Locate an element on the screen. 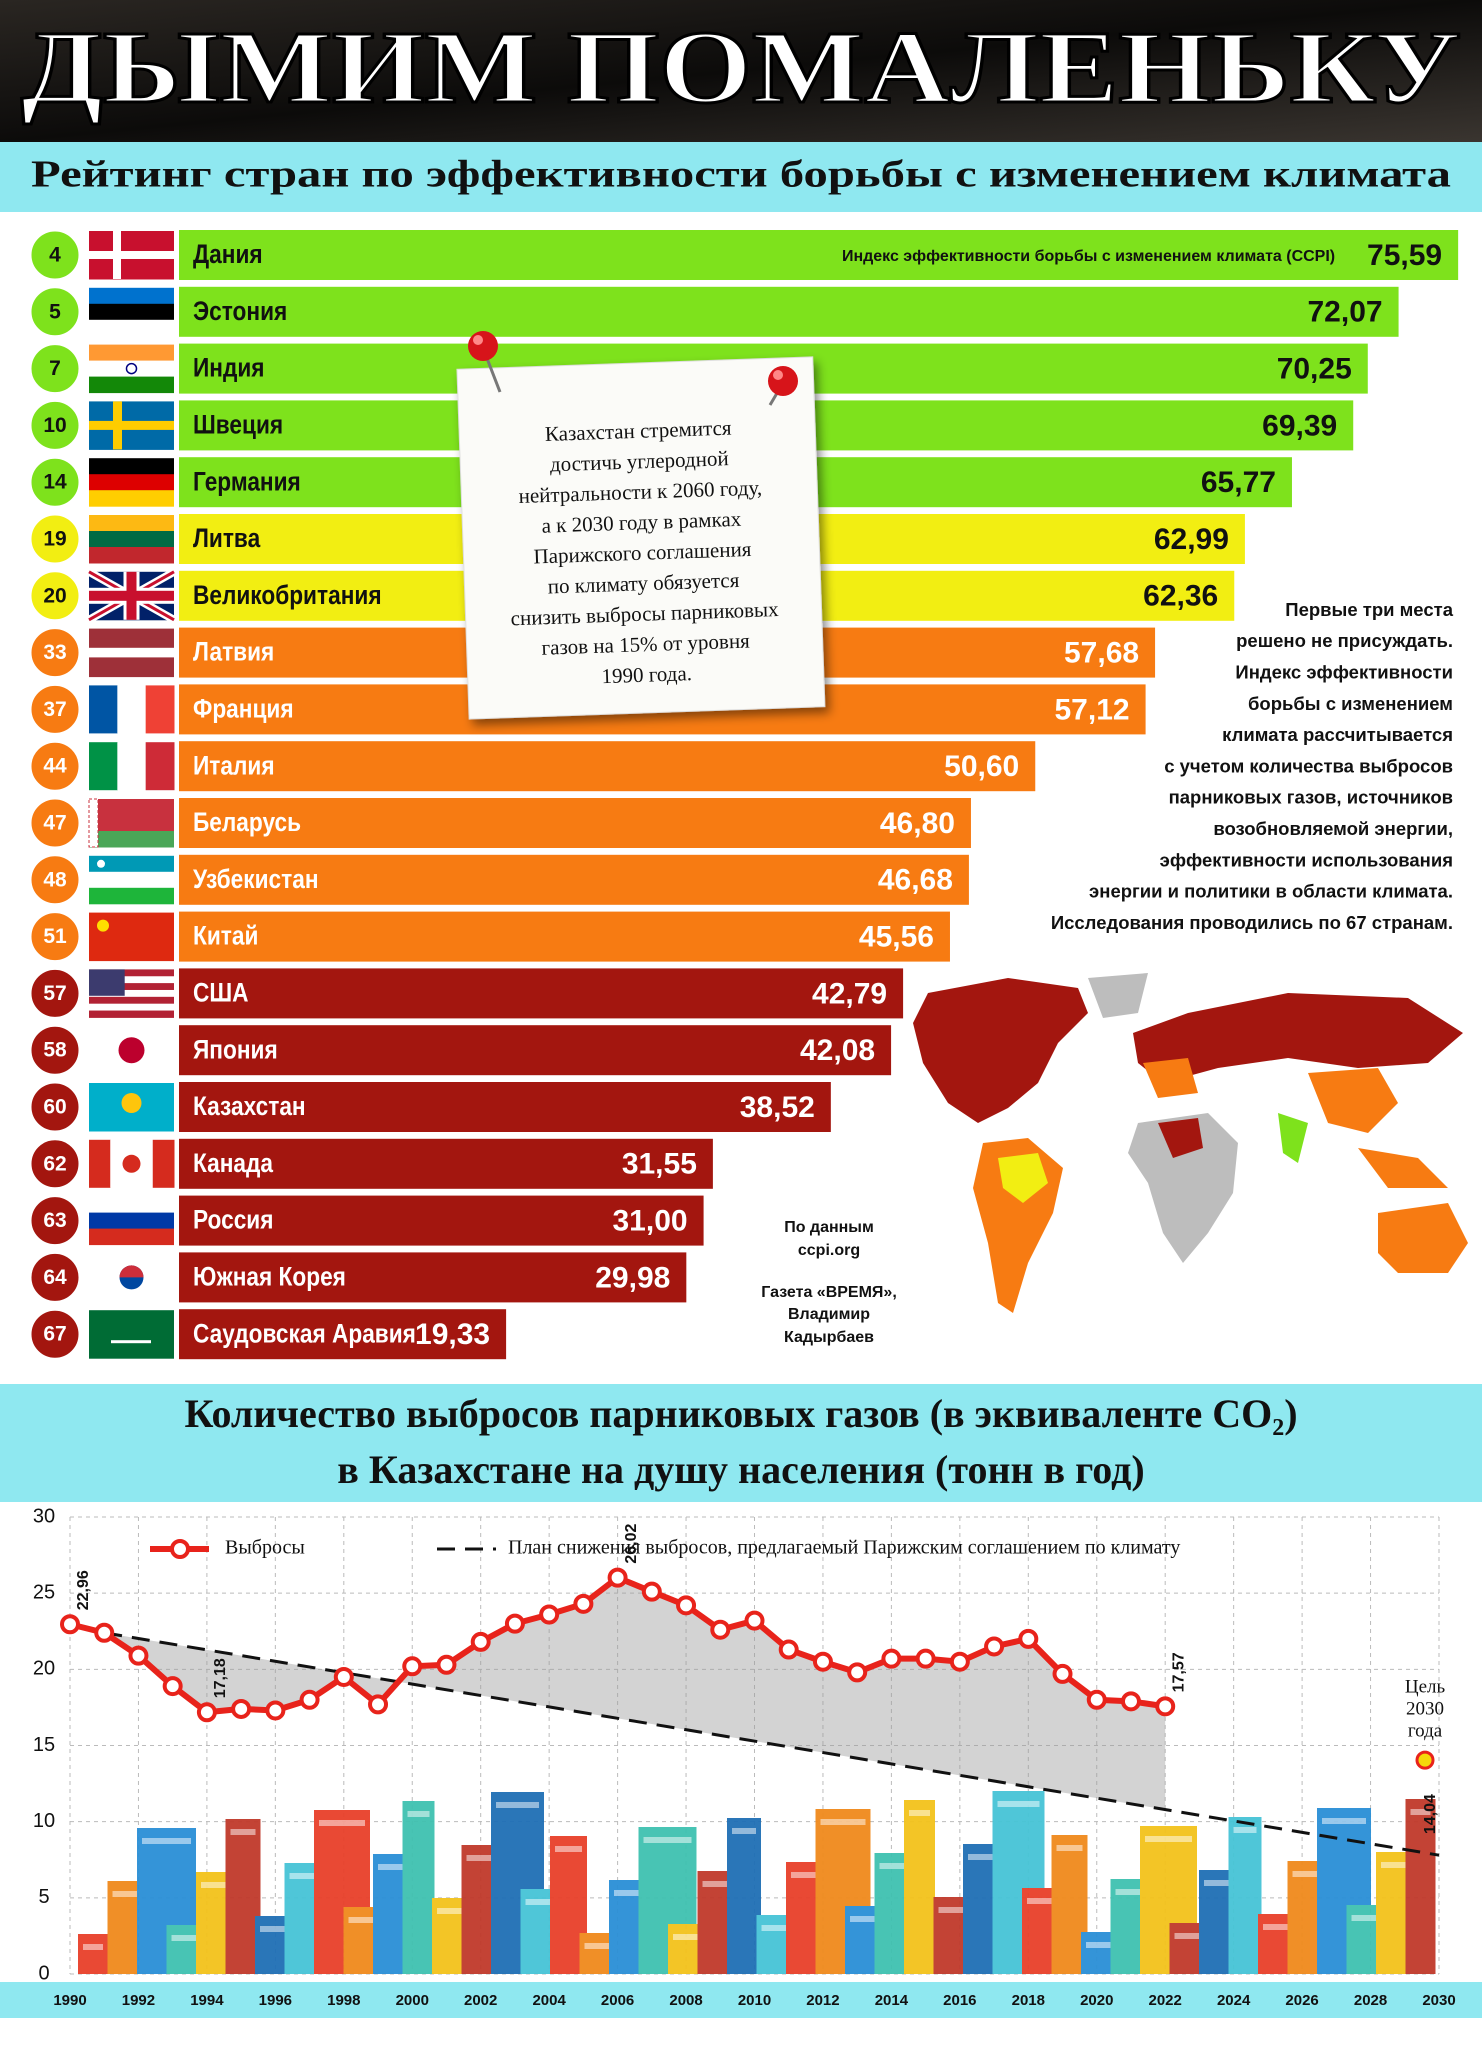 The image size is (1482, 2048). value-label: 45,56 is located at coordinates (896, 937).